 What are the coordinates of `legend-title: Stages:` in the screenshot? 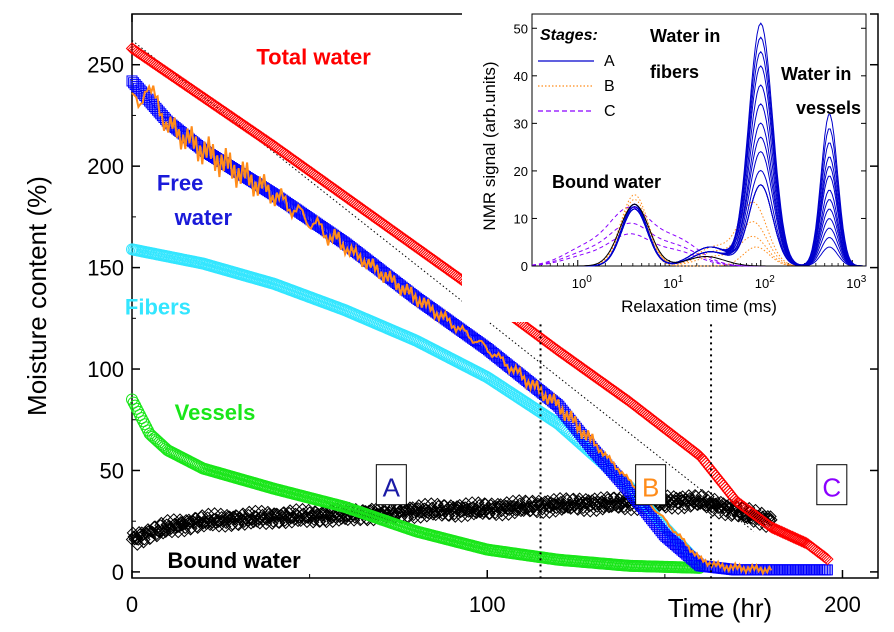 It's located at (569, 35).